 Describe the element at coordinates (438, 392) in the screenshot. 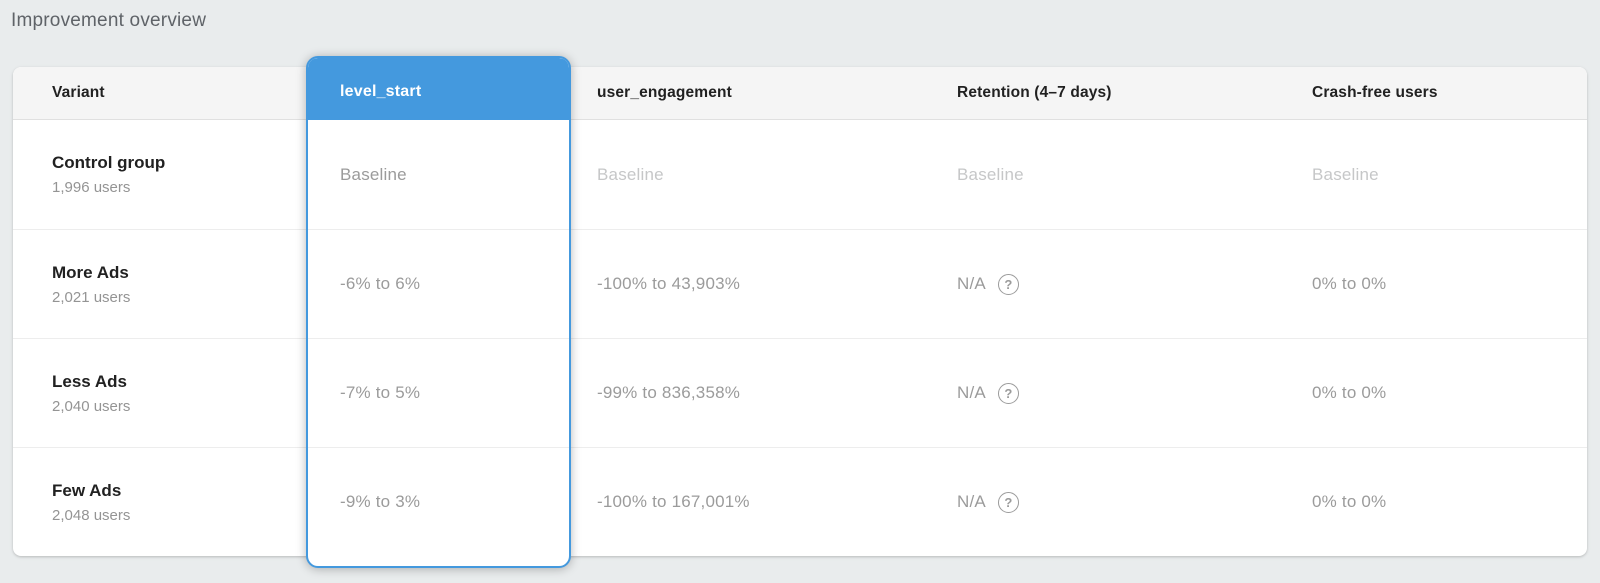

I see `cell-level-start: -7% to 5%` at that location.